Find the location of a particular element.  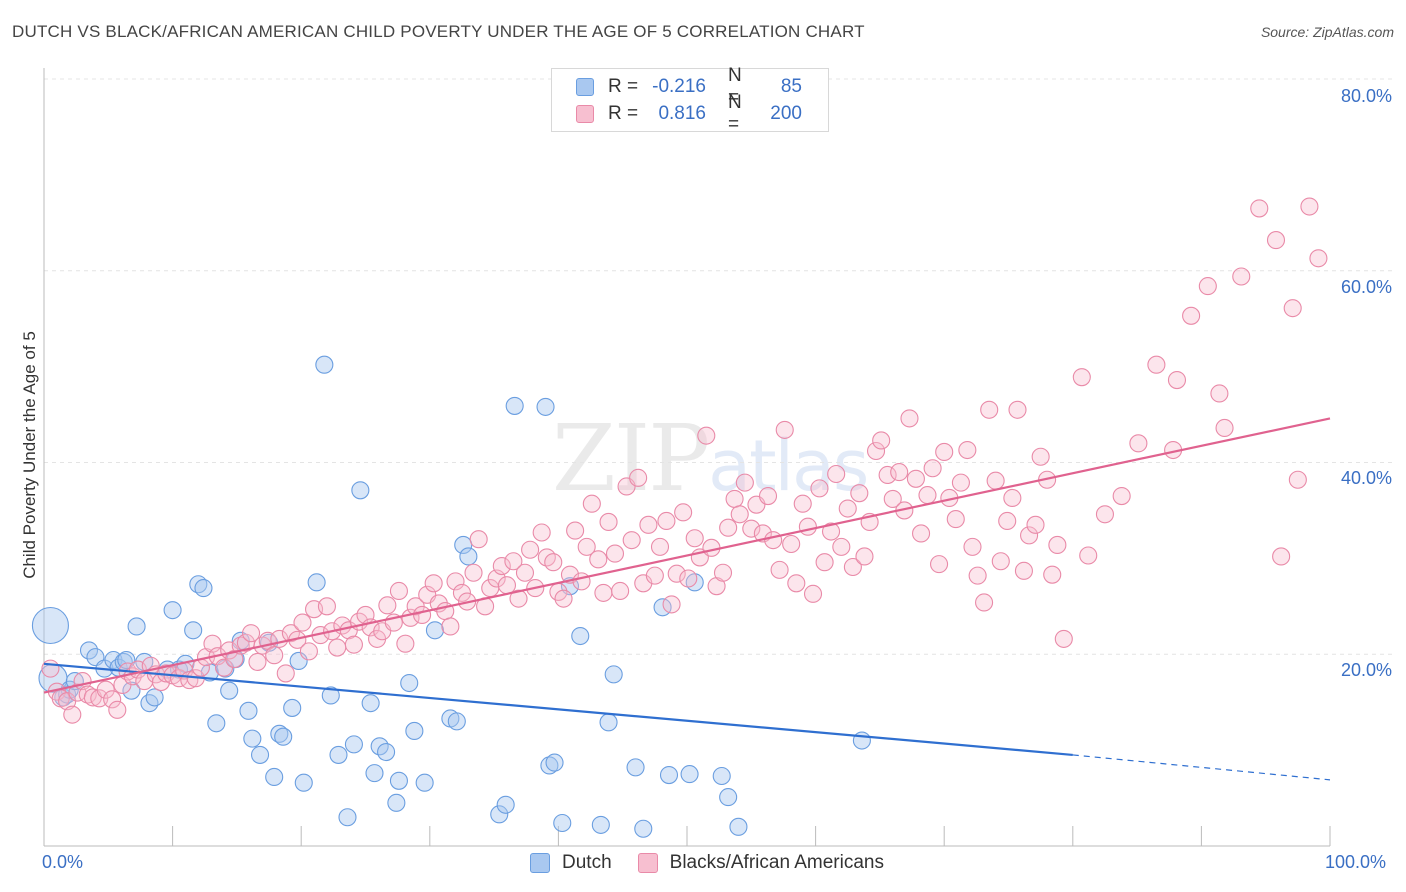

y-tick-label-20: 20.0% is located at coordinates (1366, 670).